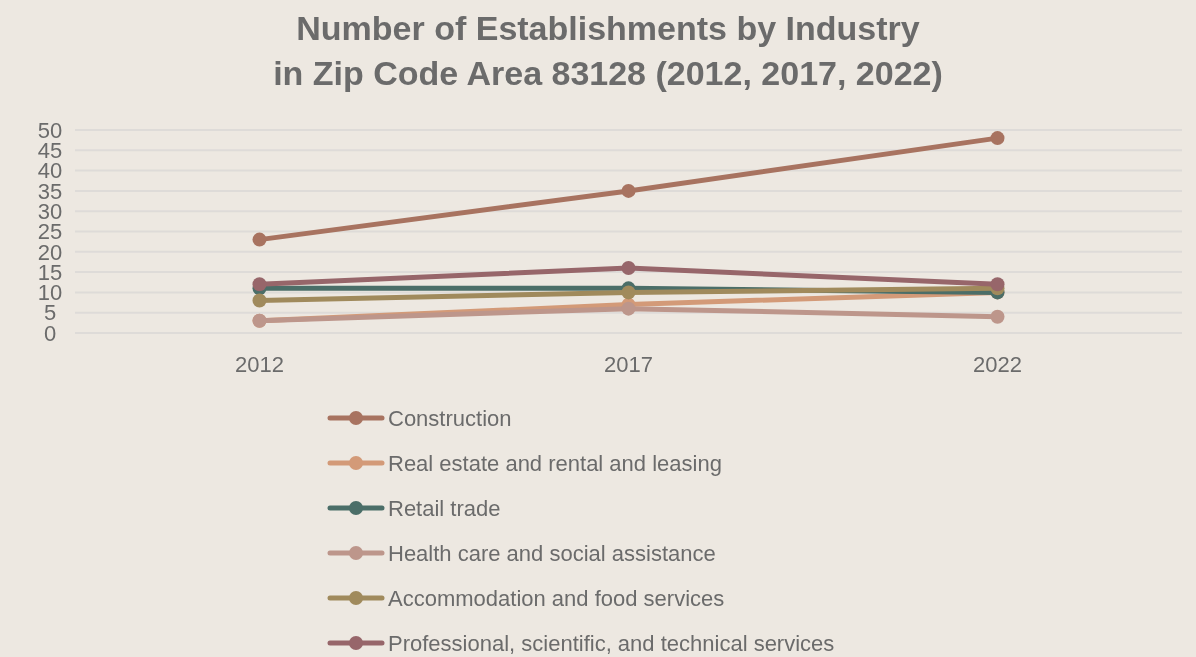  Describe the element at coordinates (552, 553) in the screenshot. I see `legend-label: Health care and social assistance` at that location.